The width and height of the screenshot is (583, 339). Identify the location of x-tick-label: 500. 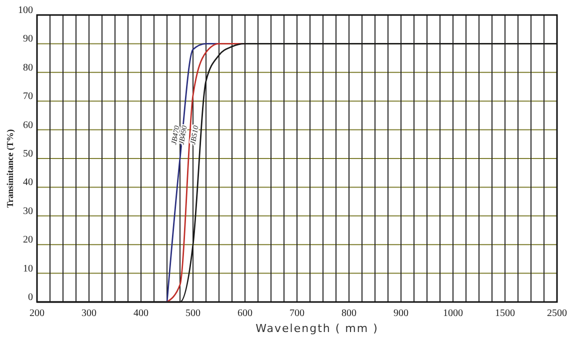
(193, 313).